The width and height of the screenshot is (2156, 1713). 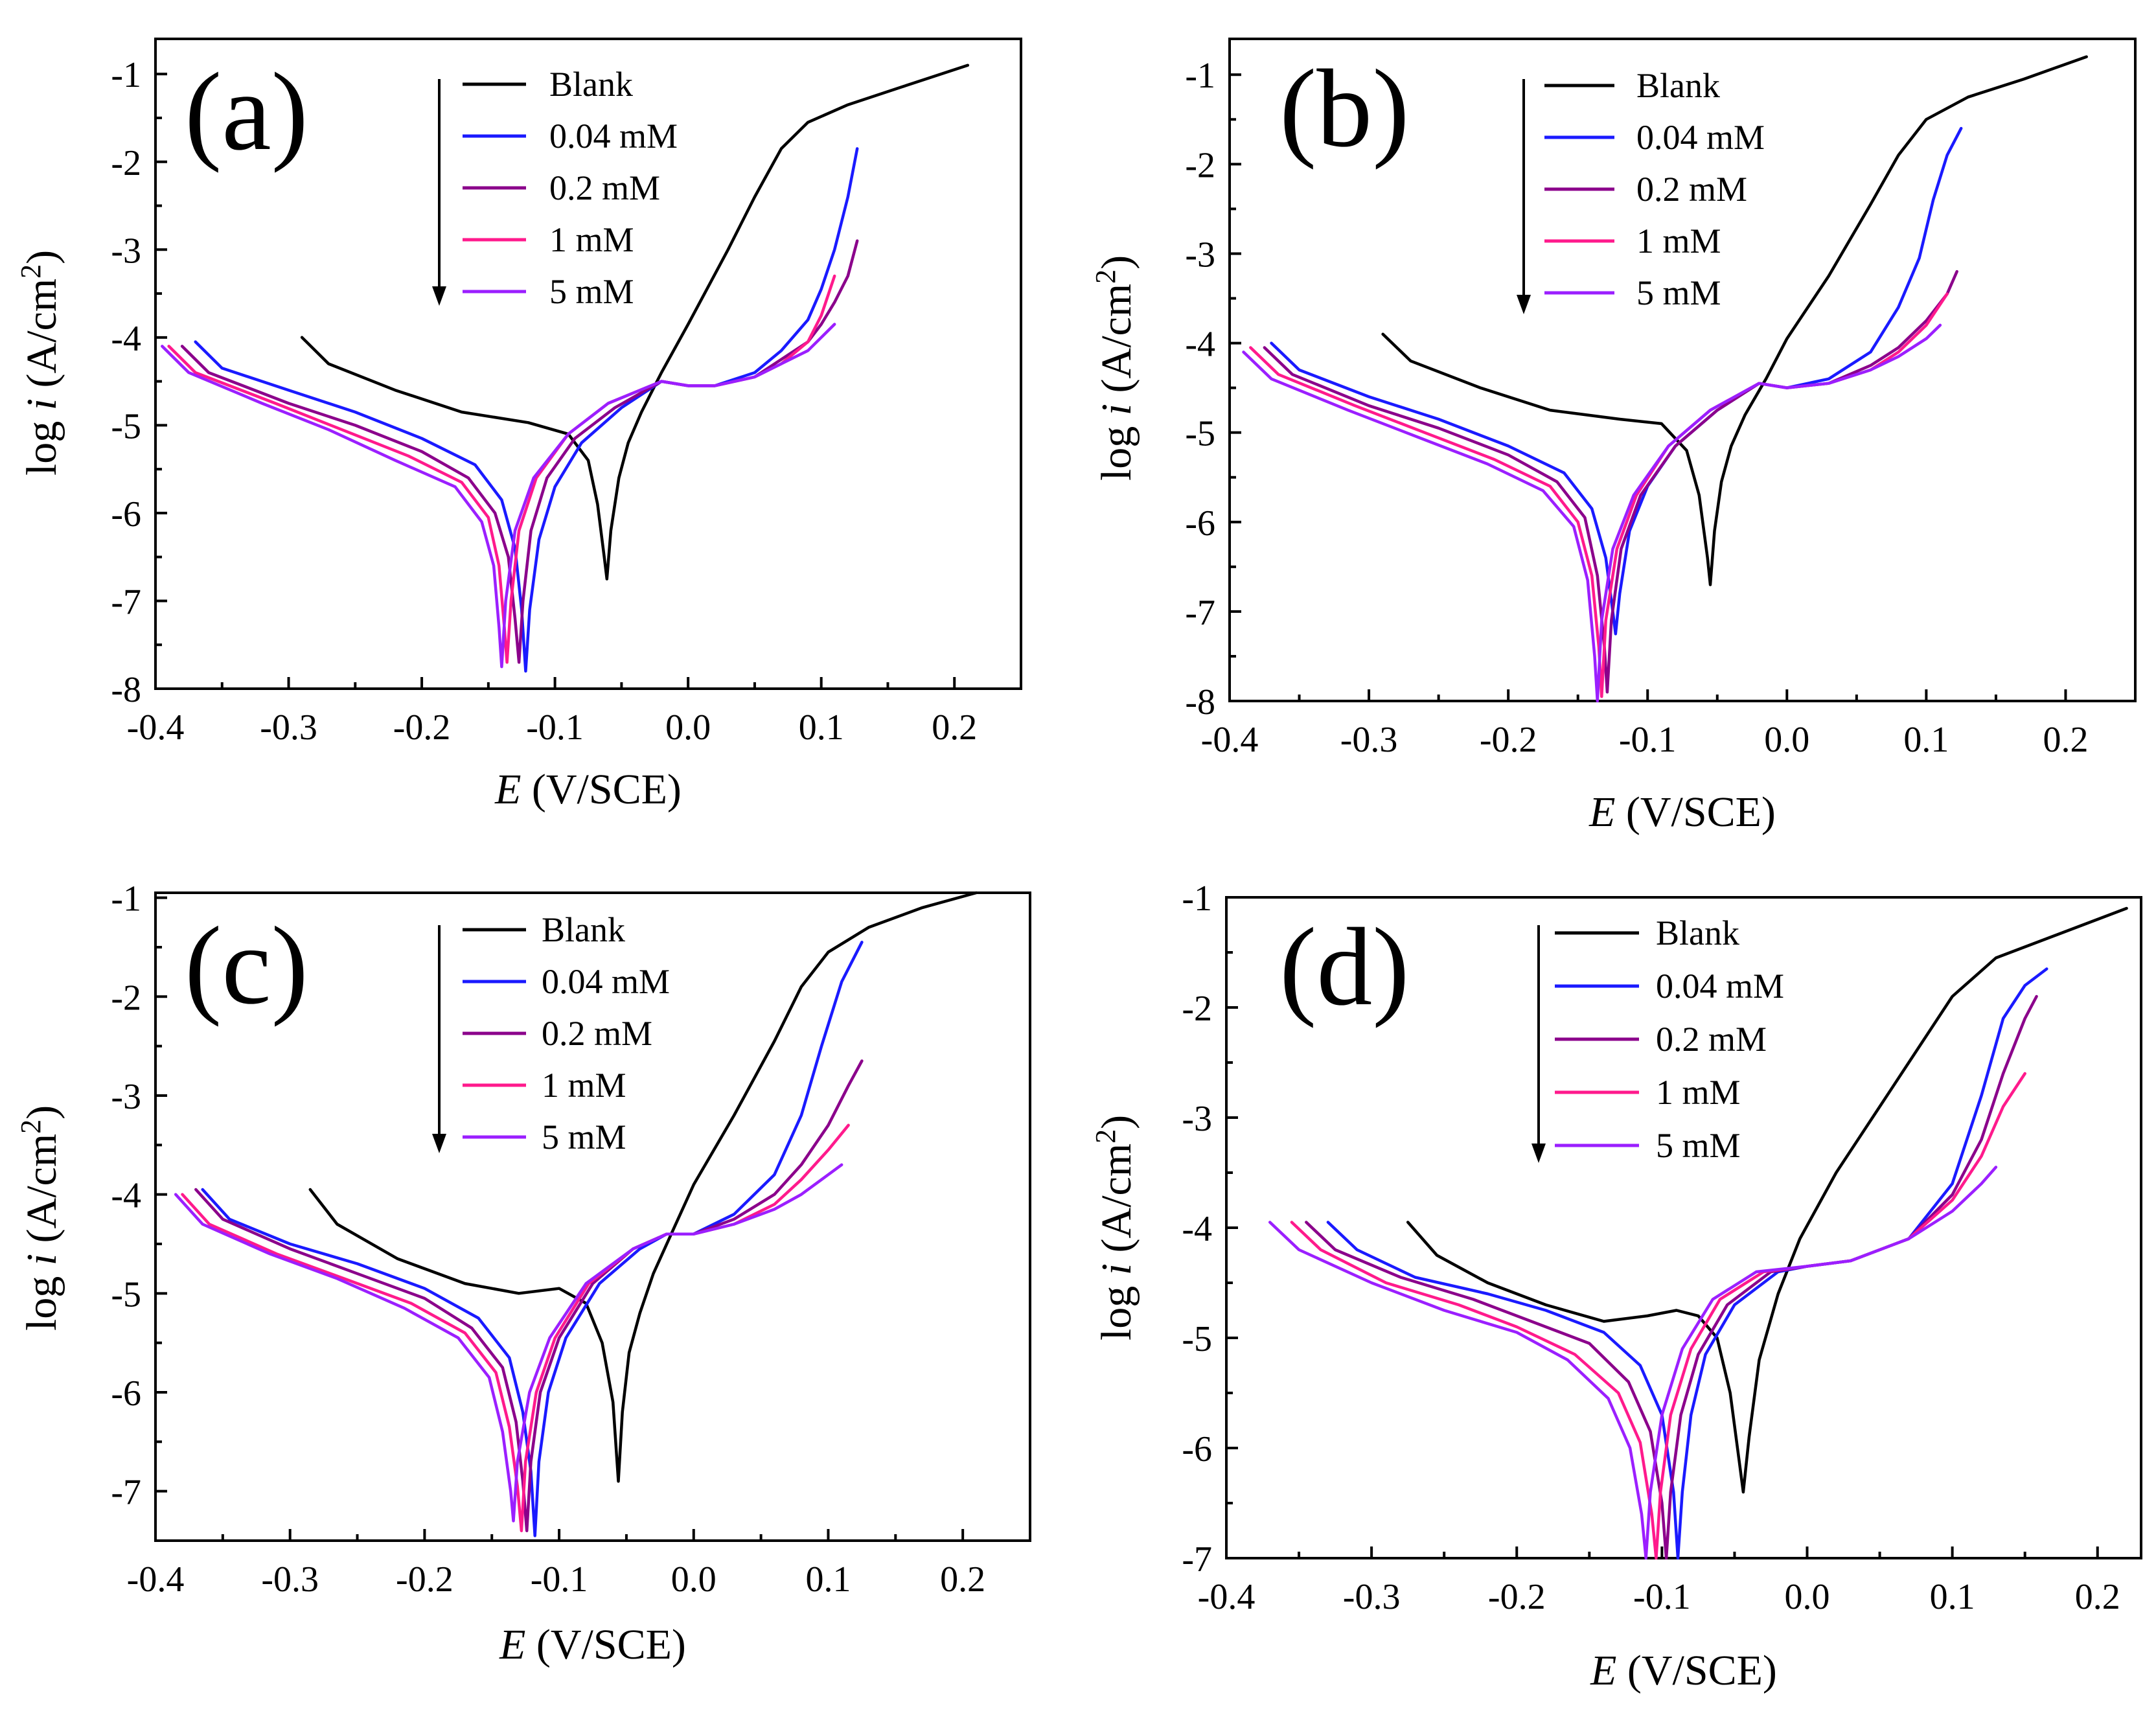 I want to click on panel-label: (c), so click(x=246, y=966).